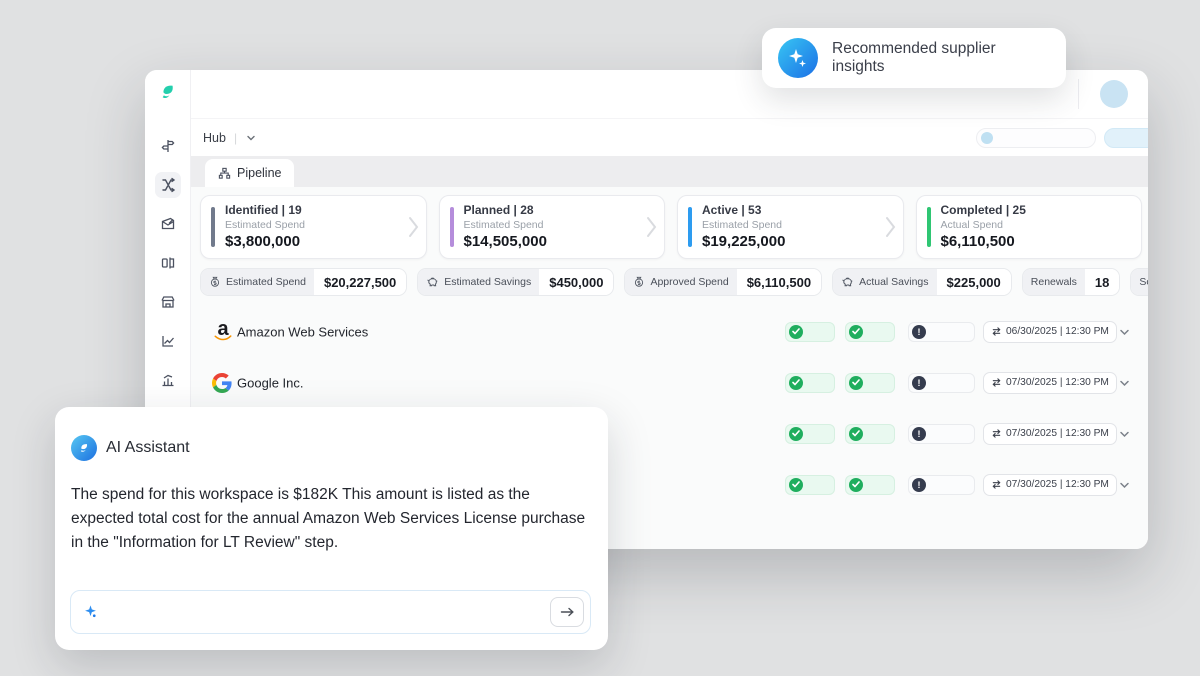  I want to click on stat-value: $6,110,500, so click(779, 282).